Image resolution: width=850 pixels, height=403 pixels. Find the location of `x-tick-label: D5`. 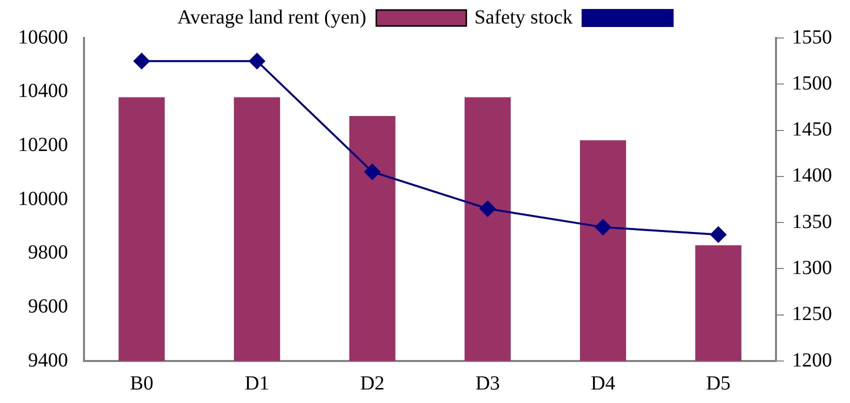

x-tick-label: D5 is located at coordinates (718, 383).